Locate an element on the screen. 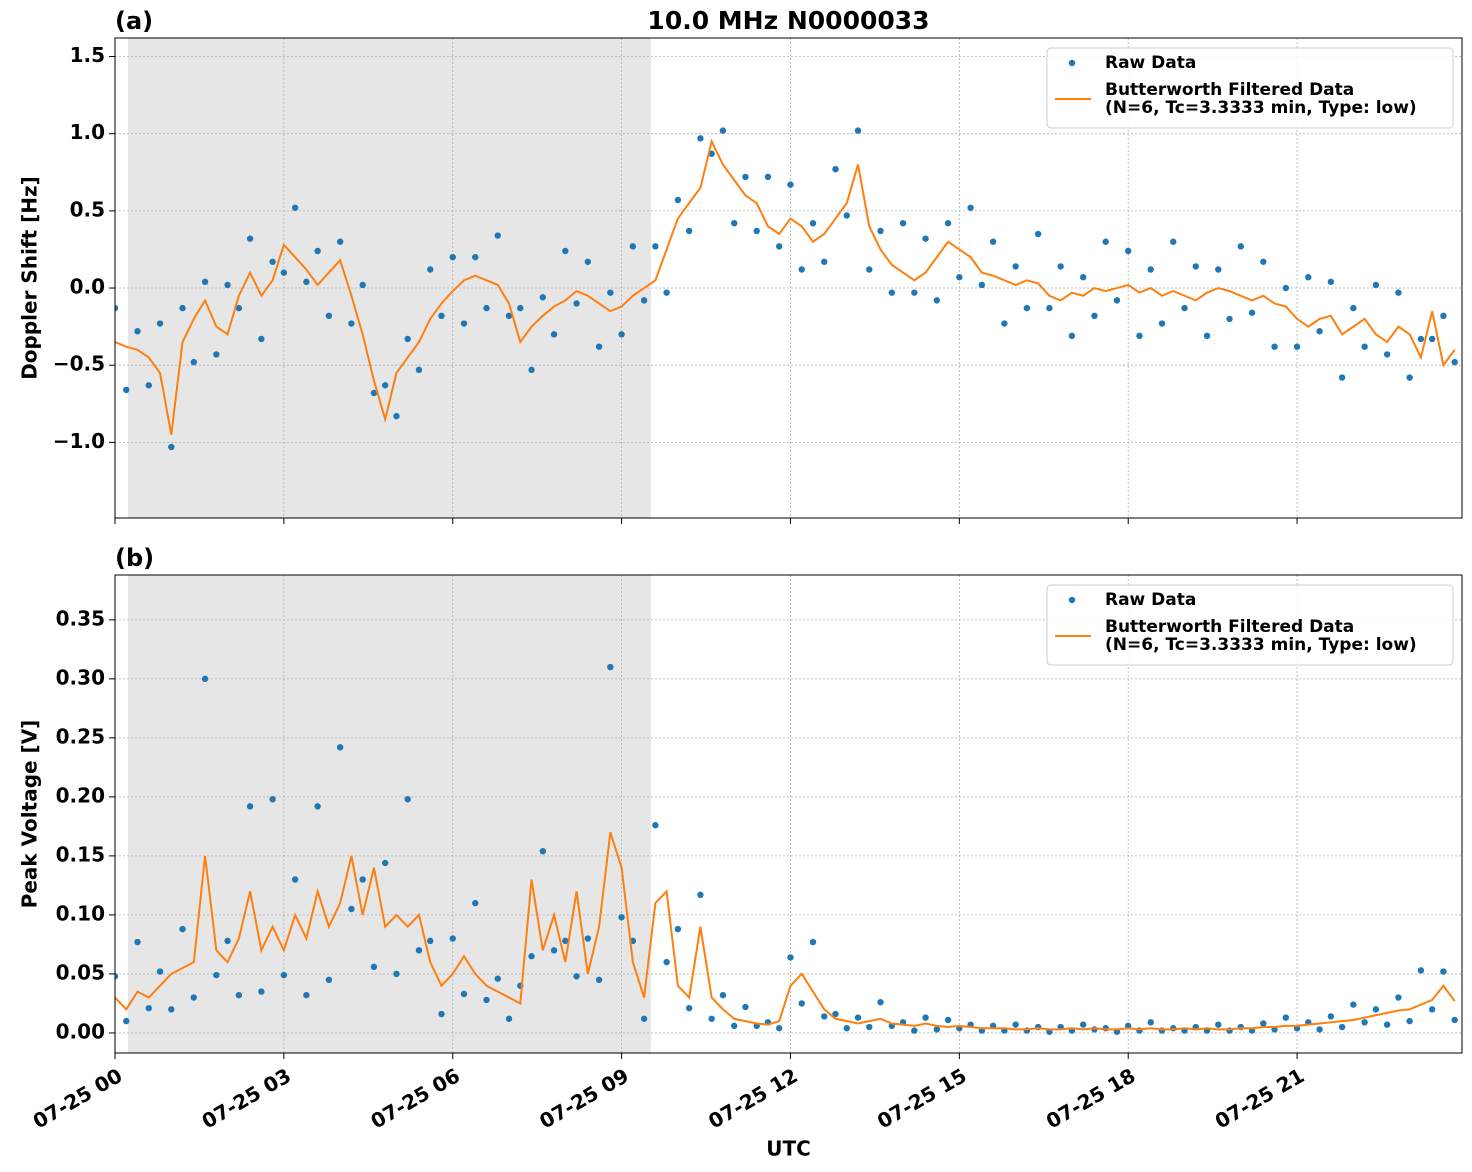 Image resolution: width=1472 pixels, height=1172 pixels. legend-box is located at coordinates (1250, 625).